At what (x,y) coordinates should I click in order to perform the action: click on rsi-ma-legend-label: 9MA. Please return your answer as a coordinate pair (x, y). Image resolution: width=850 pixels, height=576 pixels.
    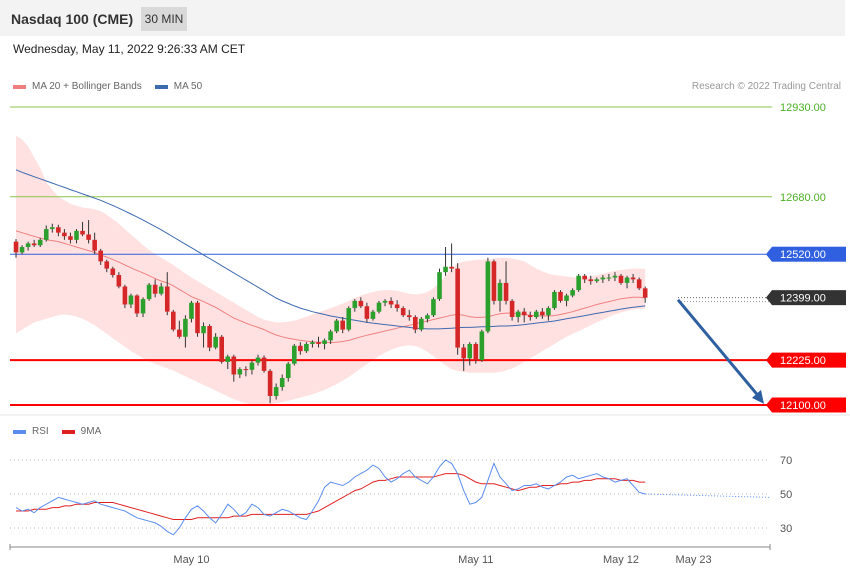
    Looking at the image, I should click on (91, 431).